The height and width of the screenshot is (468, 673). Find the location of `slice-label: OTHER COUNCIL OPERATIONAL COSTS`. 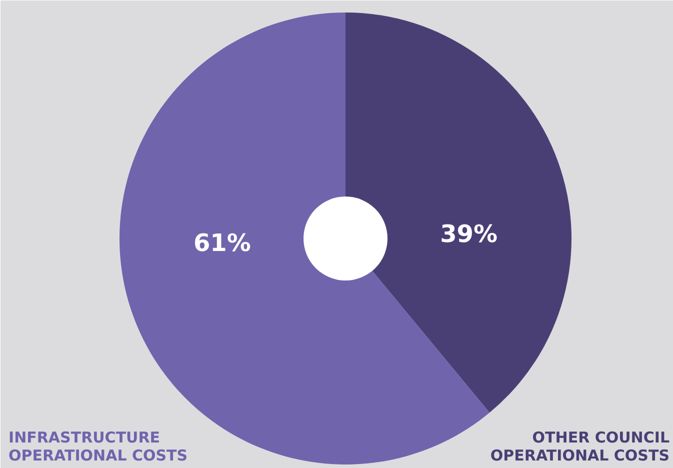

slice-label: OTHER COUNCIL OPERATIONAL COSTS is located at coordinates (580, 446).